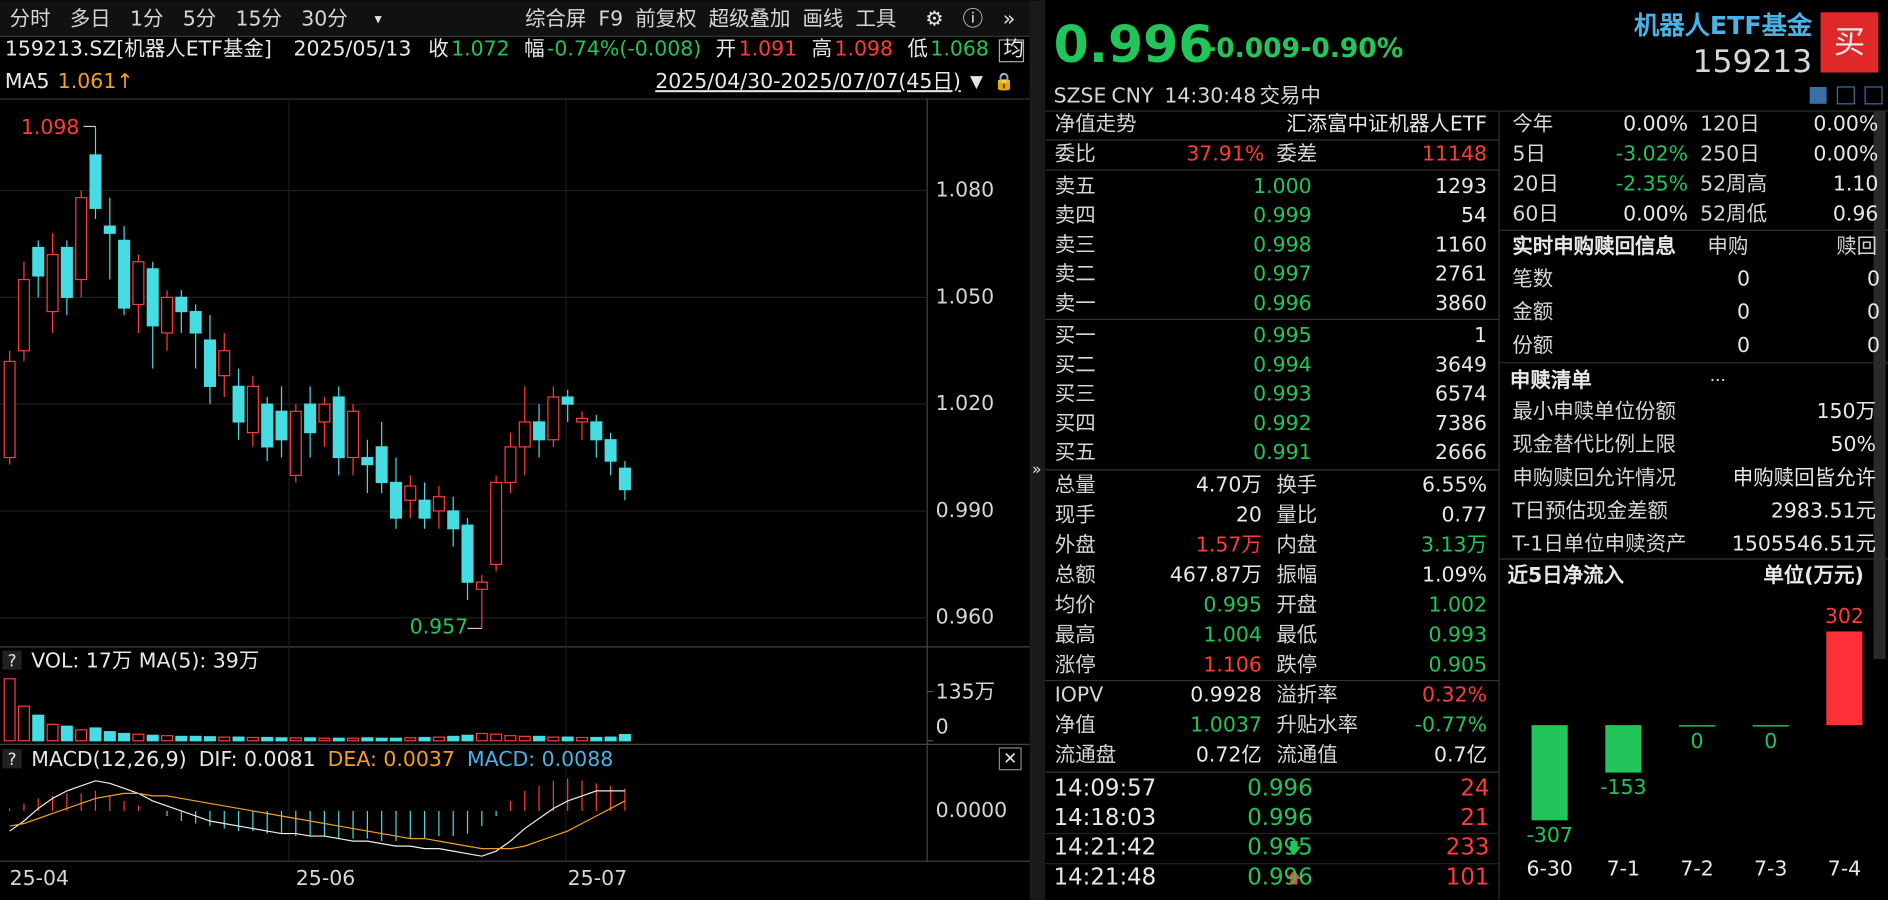 The height and width of the screenshot is (900, 1888). I want to click on help-icon: ⓘ, so click(973, 19).